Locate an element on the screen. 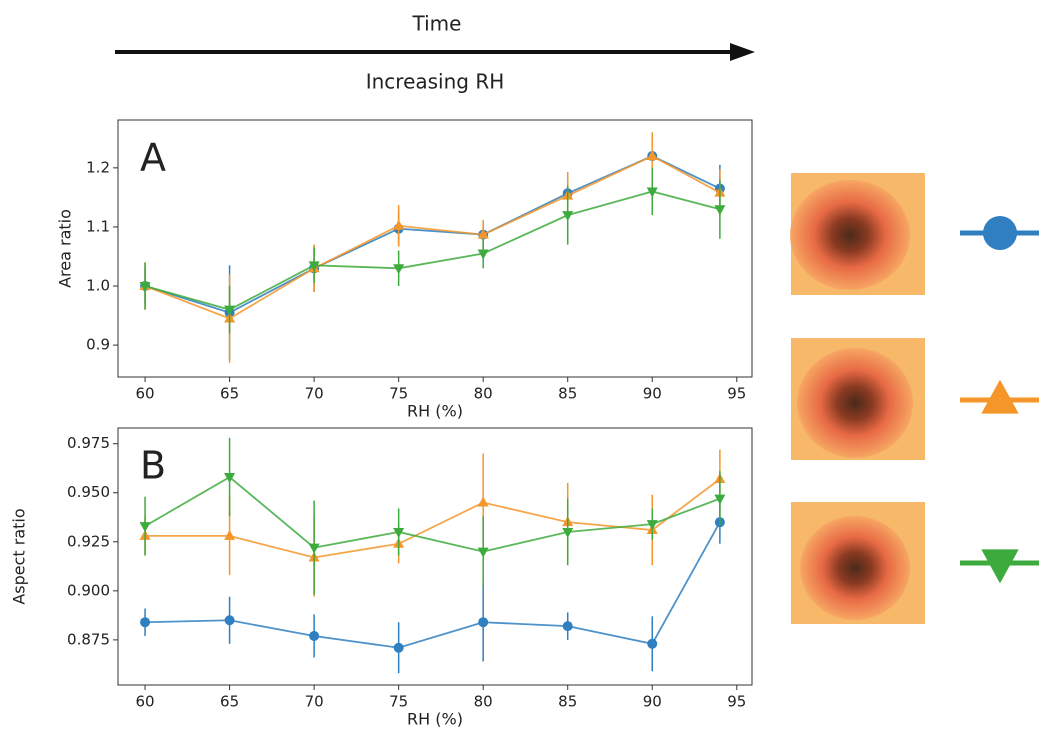 This screenshot has width=1039, height=741. y-axis-label: Area ratio is located at coordinates (65, 248).